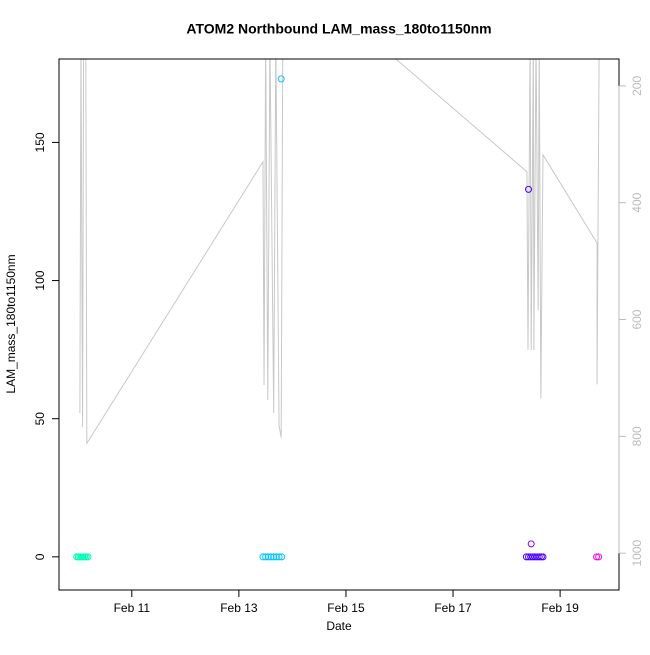 This screenshot has height=655, width=650. Describe the element at coordinates (40, 280) in the screenshot. I see `y-tick-label: 100` at that location.